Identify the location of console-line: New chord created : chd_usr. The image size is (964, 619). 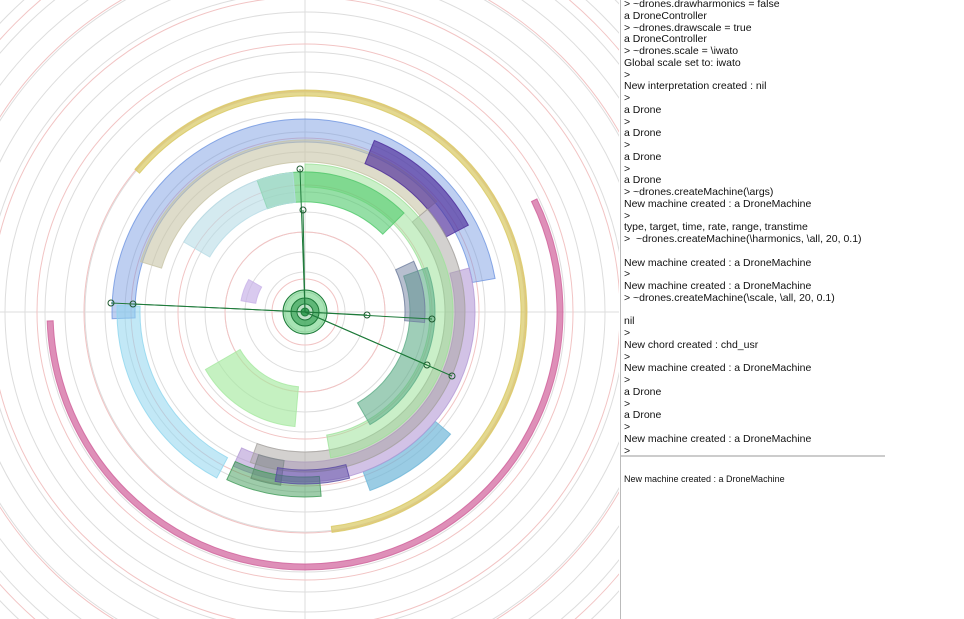
(691, 344).